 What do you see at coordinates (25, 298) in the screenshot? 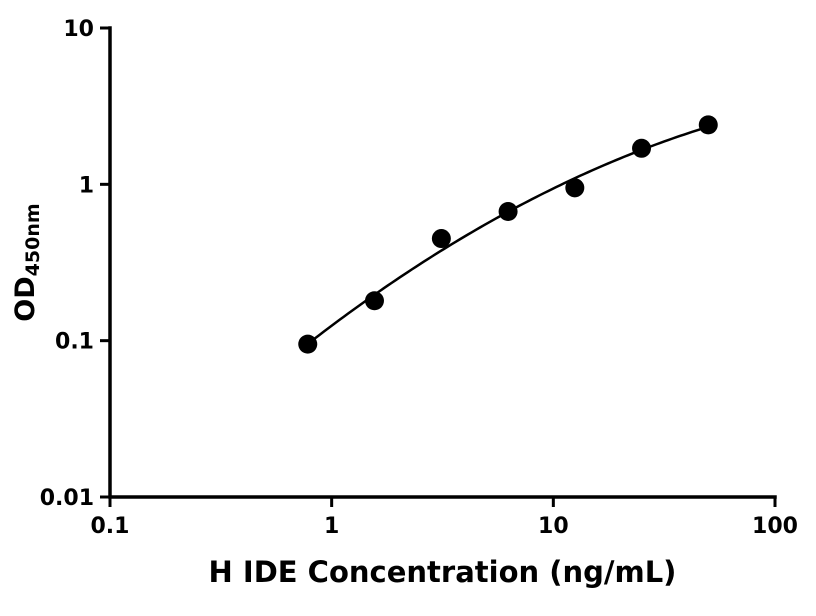
I see `y-axis-label-main: OD` at bounding box center [25, 298].